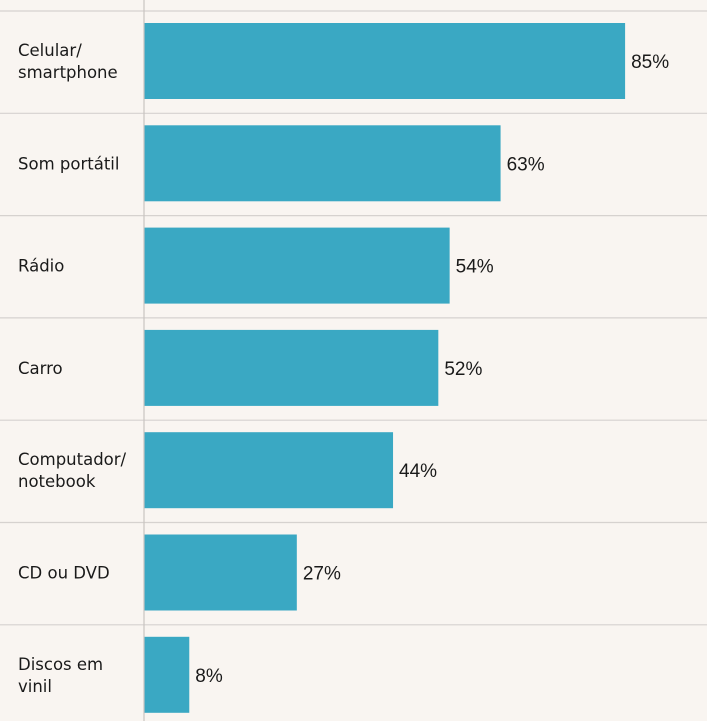  Describe the element at coordinates (68, 61) in the screenshot. I see `category-label: Celular/smartphone` at that location.